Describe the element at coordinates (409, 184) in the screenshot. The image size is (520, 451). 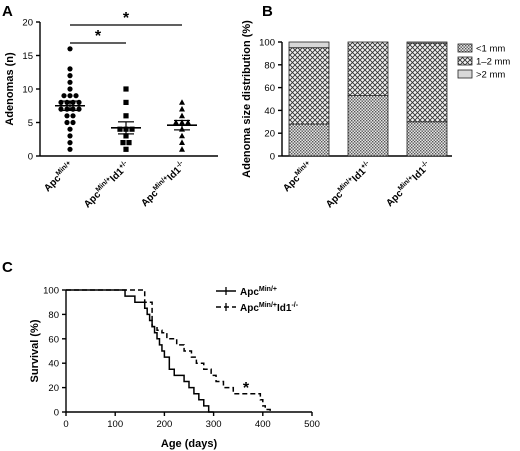
I see `b-category-label: ApcMin/+Id1-/-` at that location.